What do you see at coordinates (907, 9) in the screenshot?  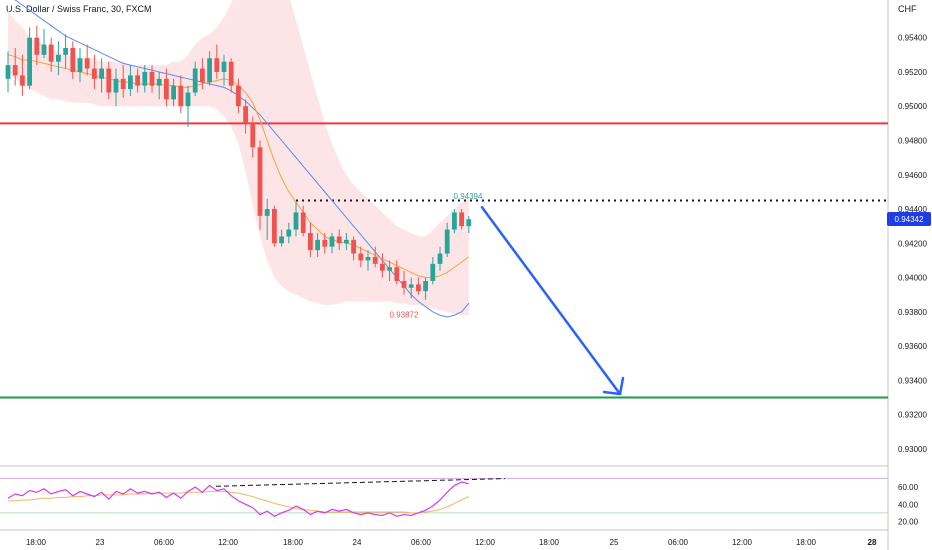 I see `currency-label: CHF` at bounding box center [907, 9].